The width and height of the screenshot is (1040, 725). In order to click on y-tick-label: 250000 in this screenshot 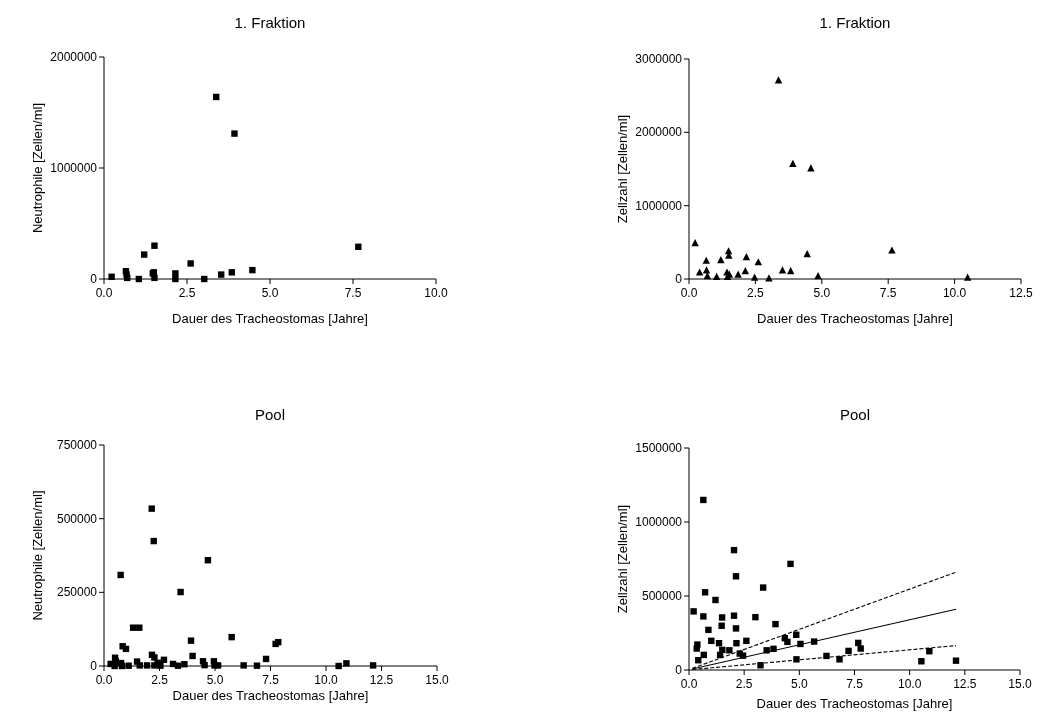, I will do `click(77, 592)`.